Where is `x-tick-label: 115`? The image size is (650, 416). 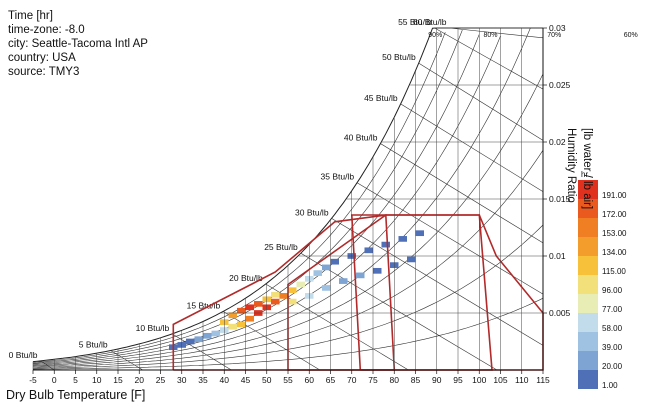 x-tick-label: 115 is located at coordinates (543, 380).